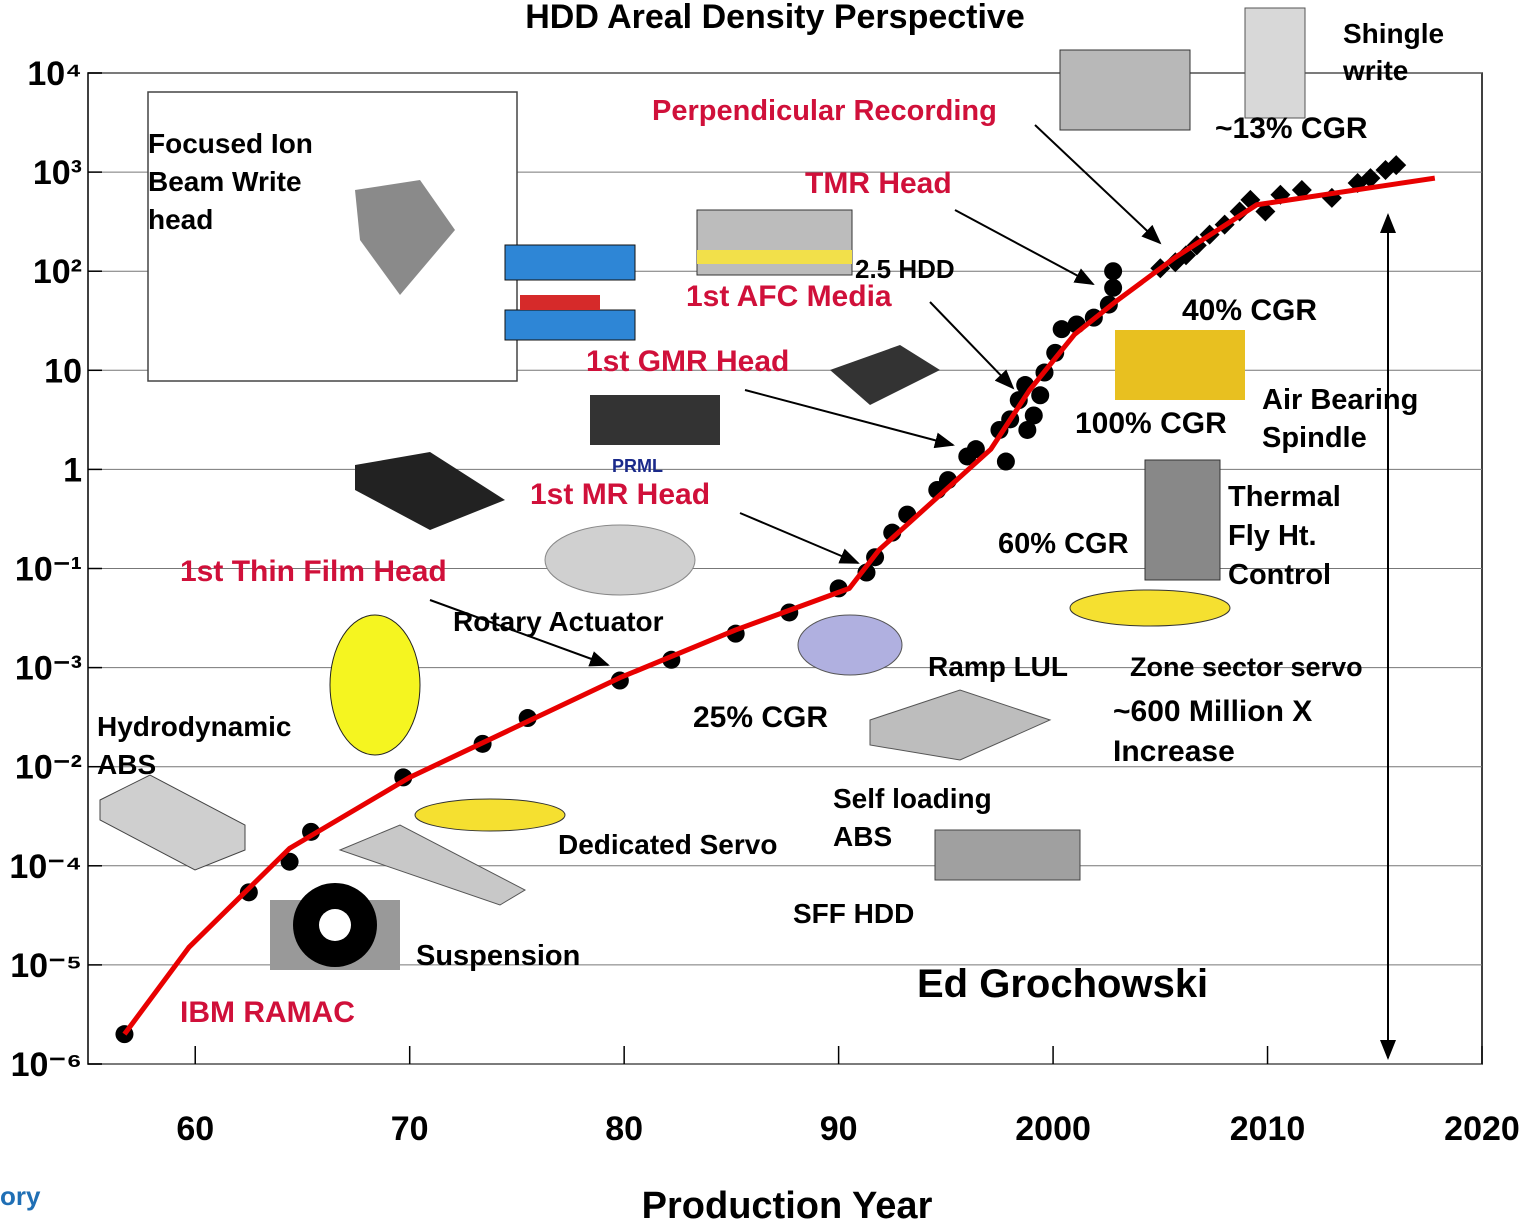  I want to click on annotation: 1st Thin Film Head, so click(313, 571).